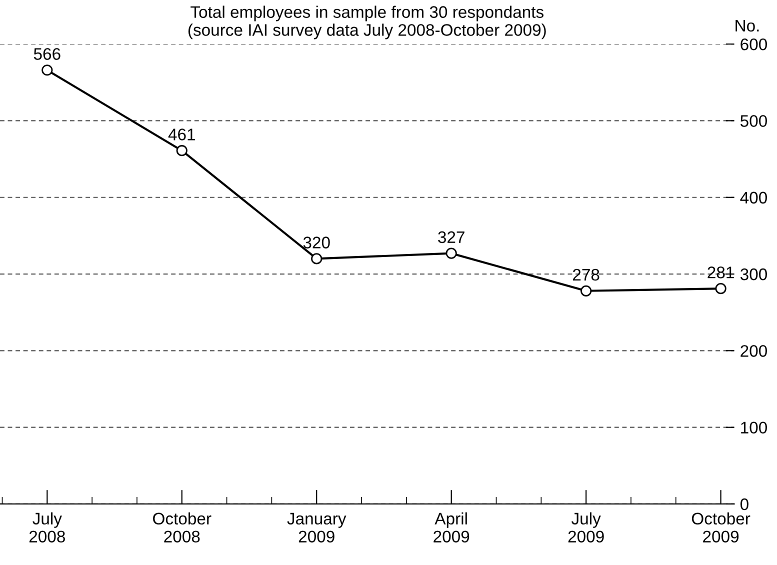  I want to click on x-tick-label: July 2008, so click(47, 527).